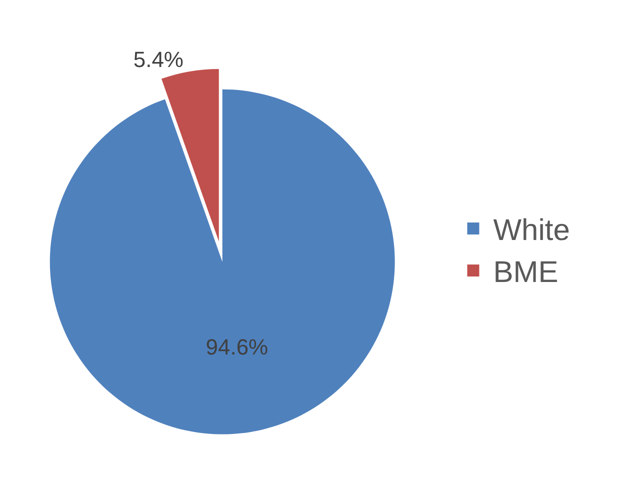  Describe the element at coordinates (525, 273) in the screenshot. I see `legend-label: BME` at that location.